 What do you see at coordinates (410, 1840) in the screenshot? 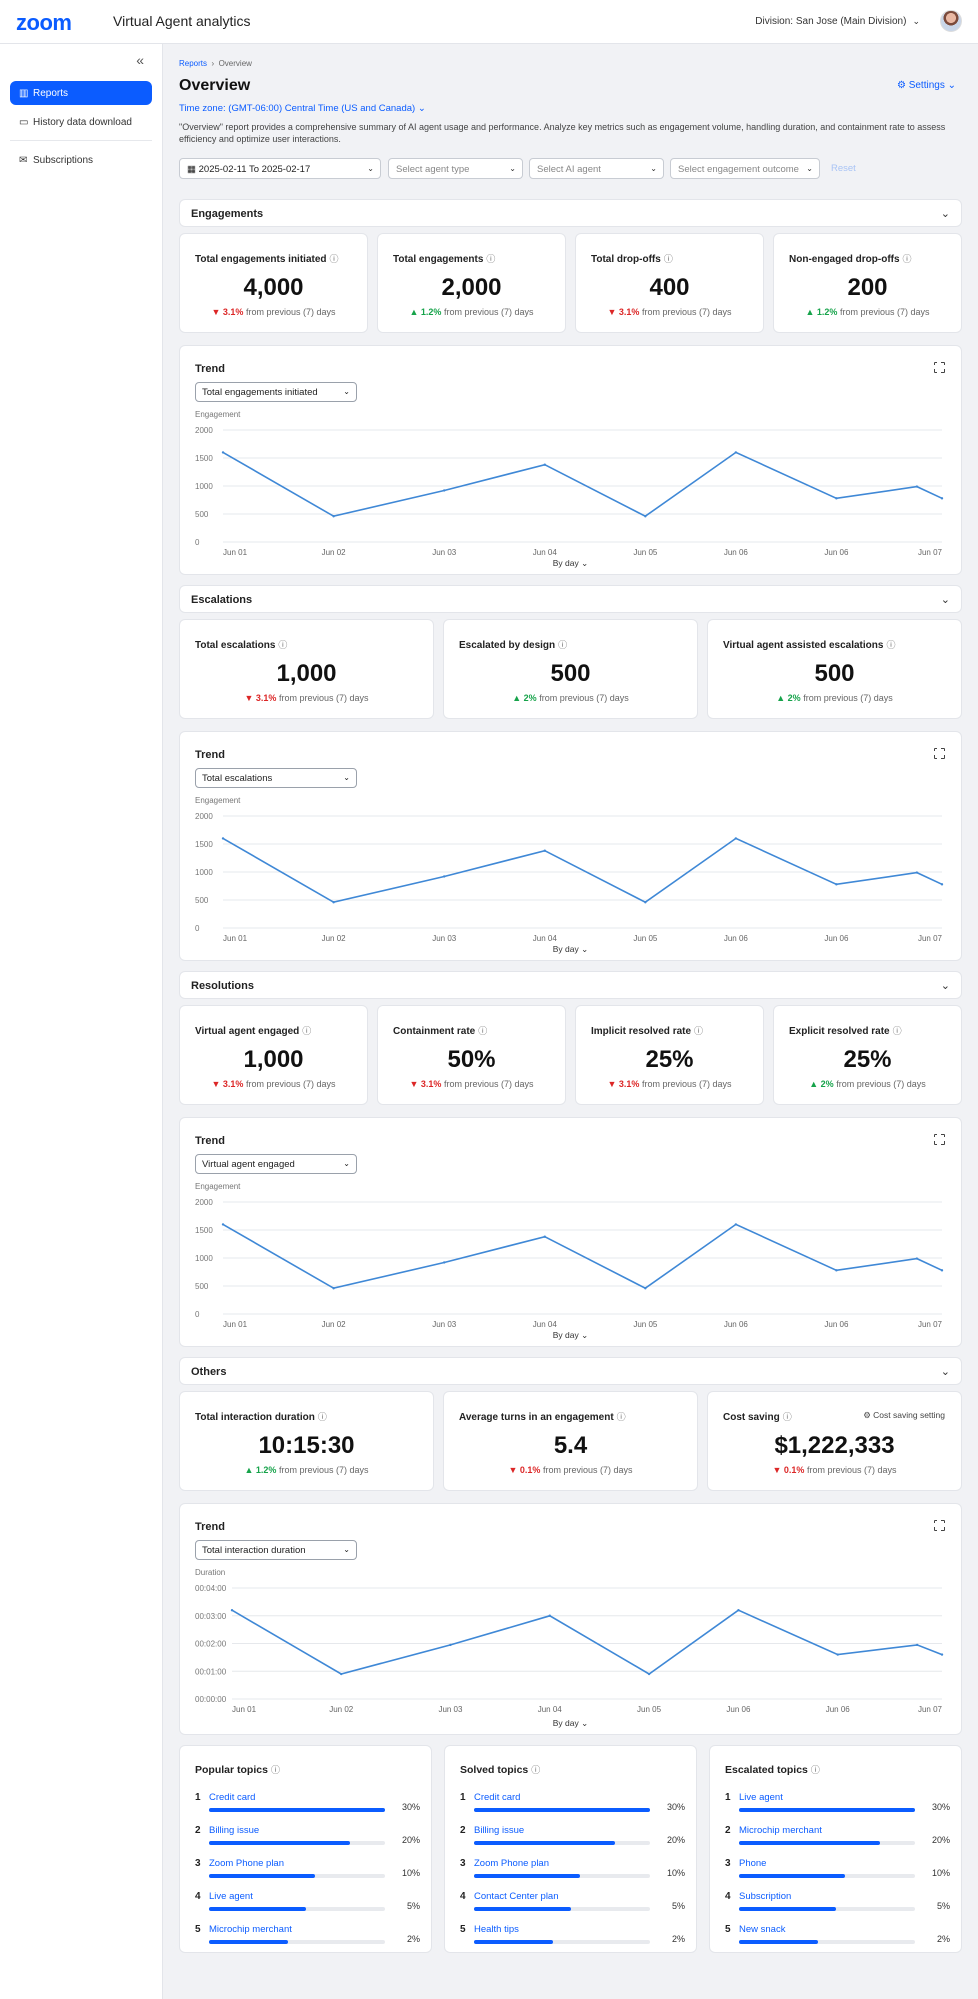
I see `topic-percent: 20%` at bounding box center [410, 1840].